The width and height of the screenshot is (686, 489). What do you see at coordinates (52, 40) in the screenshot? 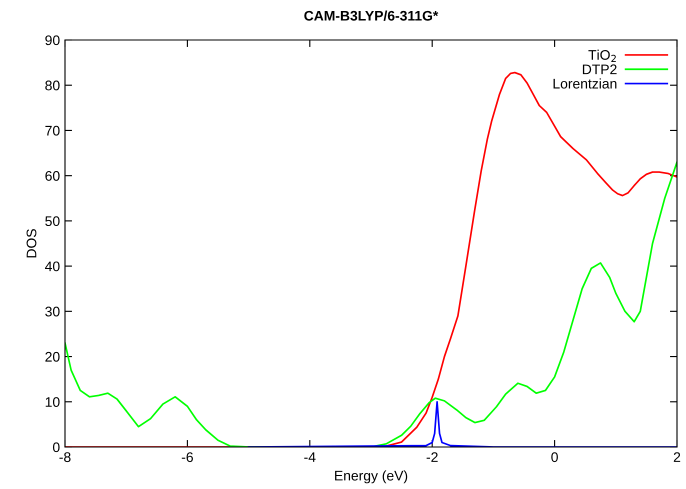
I see `y-tick-label: 90` at bounding box center [52, 40].